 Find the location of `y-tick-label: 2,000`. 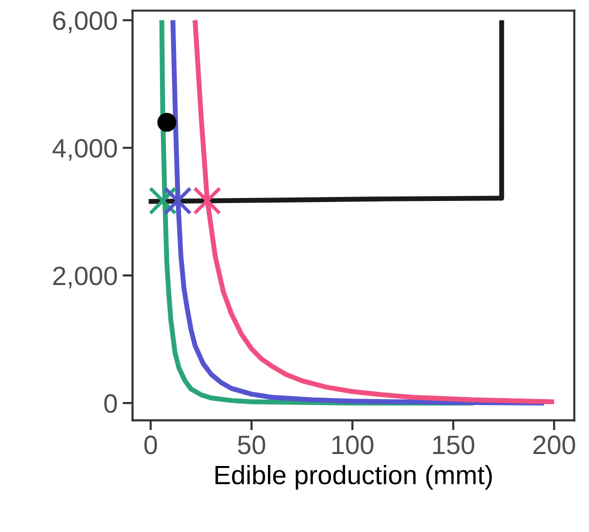

y-tick-label: 2,000 is located at coordinates (85, 277).